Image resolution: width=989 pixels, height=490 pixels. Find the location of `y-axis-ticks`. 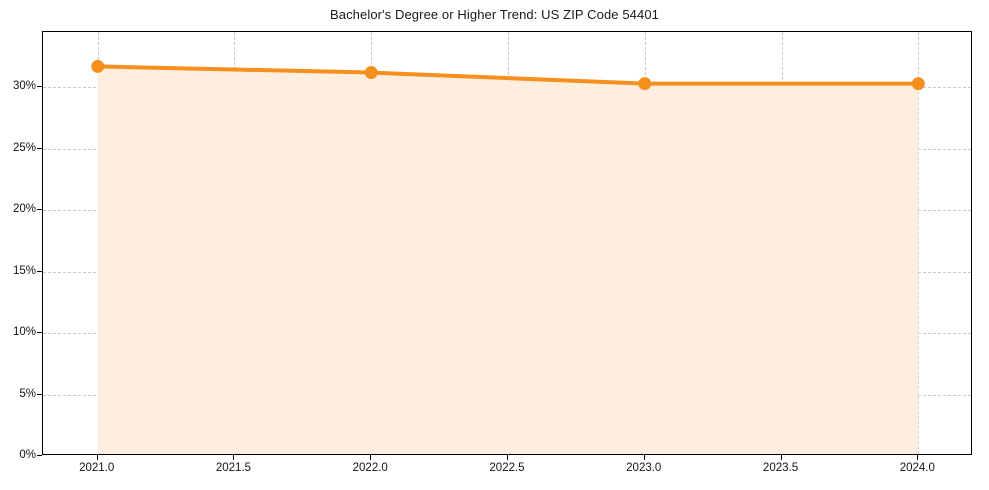

y-axis-ticks is located at coordinates (39, 243).